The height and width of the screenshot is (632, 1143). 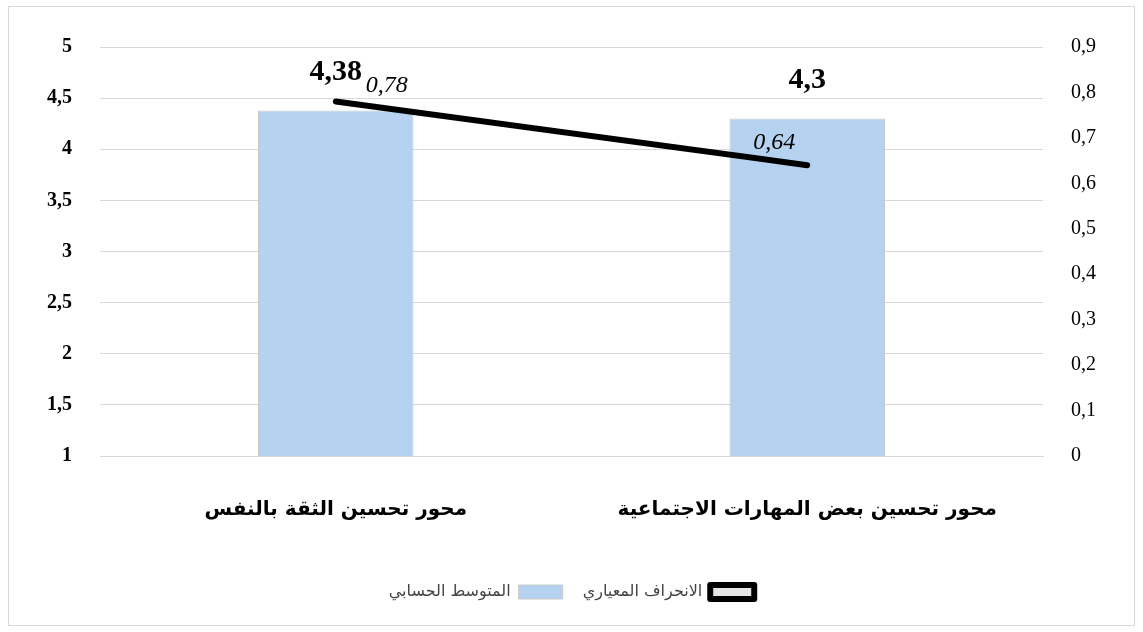 What do you see at coordinates (1076, 454) in the screenshot?
I see `y2-tick-label: 0` at bounding box center [1076, 454].